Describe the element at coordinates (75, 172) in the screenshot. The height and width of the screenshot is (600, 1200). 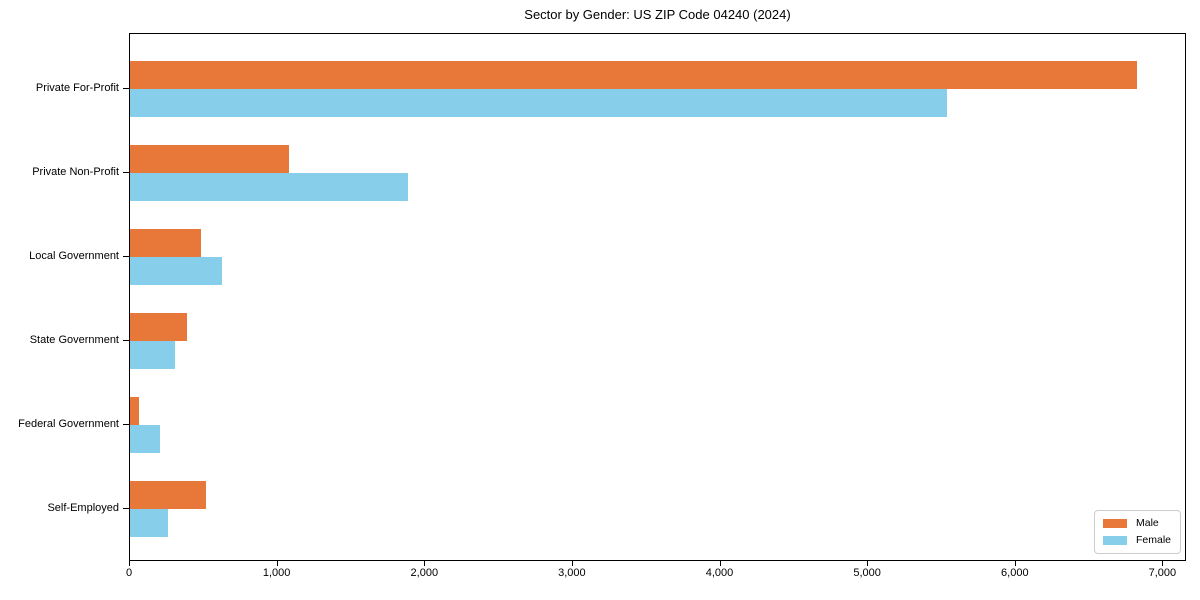
I see `y-axis-label-1: Private Non-Profit` at that location.